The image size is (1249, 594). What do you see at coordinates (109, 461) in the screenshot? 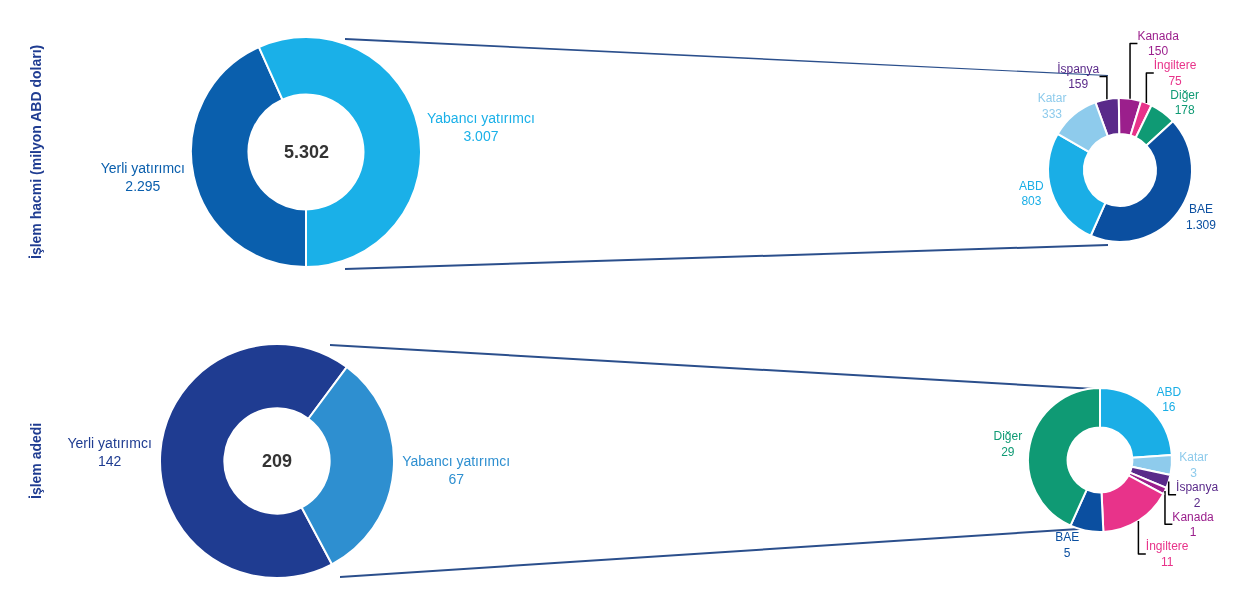
I see `data-label: 142` at bounding box center [109, 461].